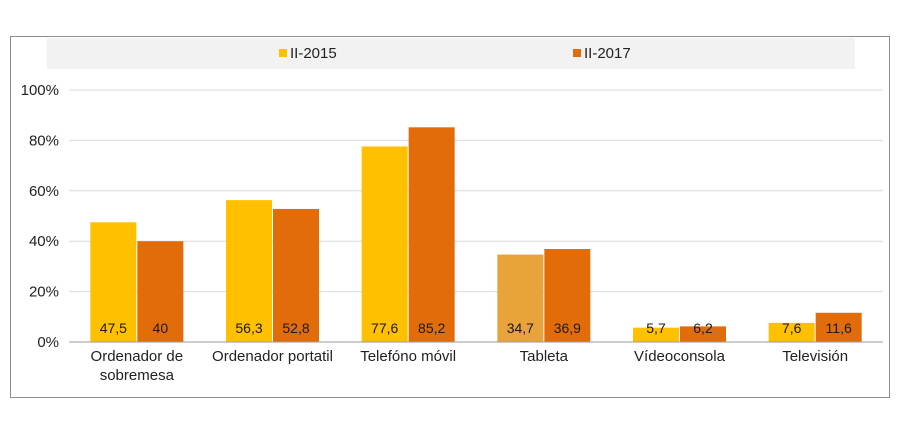 This screenshot has height=435, width=900. Describe the element at coordinates (48, 342) in the screenshot. I see `y-tick-label: 0%` at that location.